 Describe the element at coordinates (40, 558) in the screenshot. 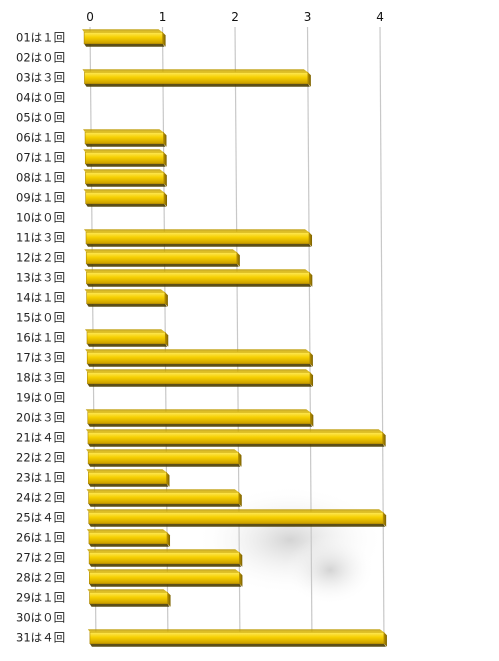

I see `category-label: 27は２回` at that location.